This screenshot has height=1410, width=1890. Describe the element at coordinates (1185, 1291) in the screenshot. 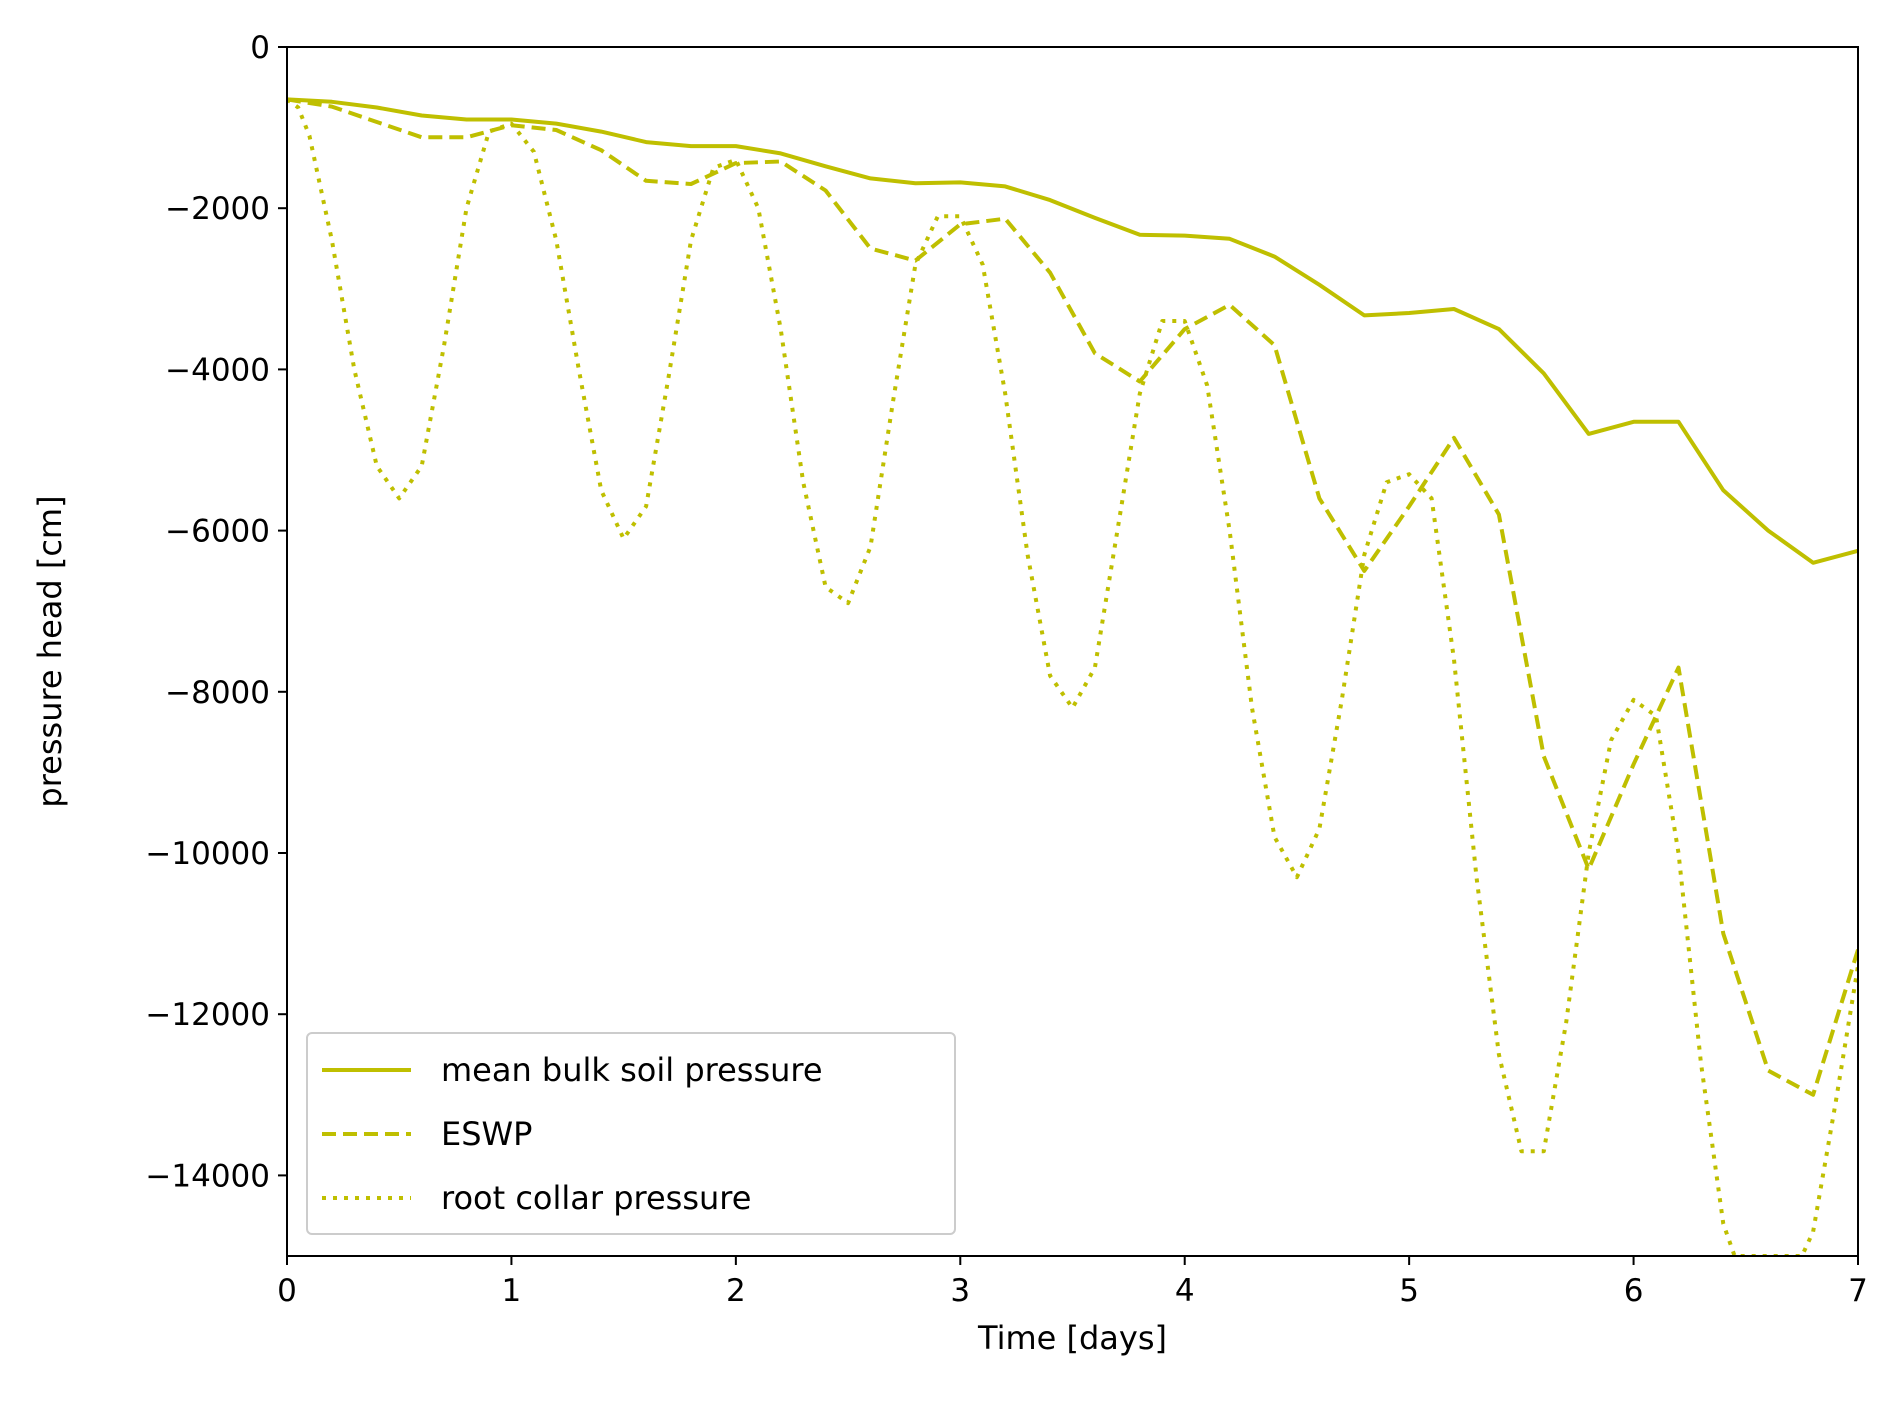

I see `x-tick-label-4: 4` at that location.